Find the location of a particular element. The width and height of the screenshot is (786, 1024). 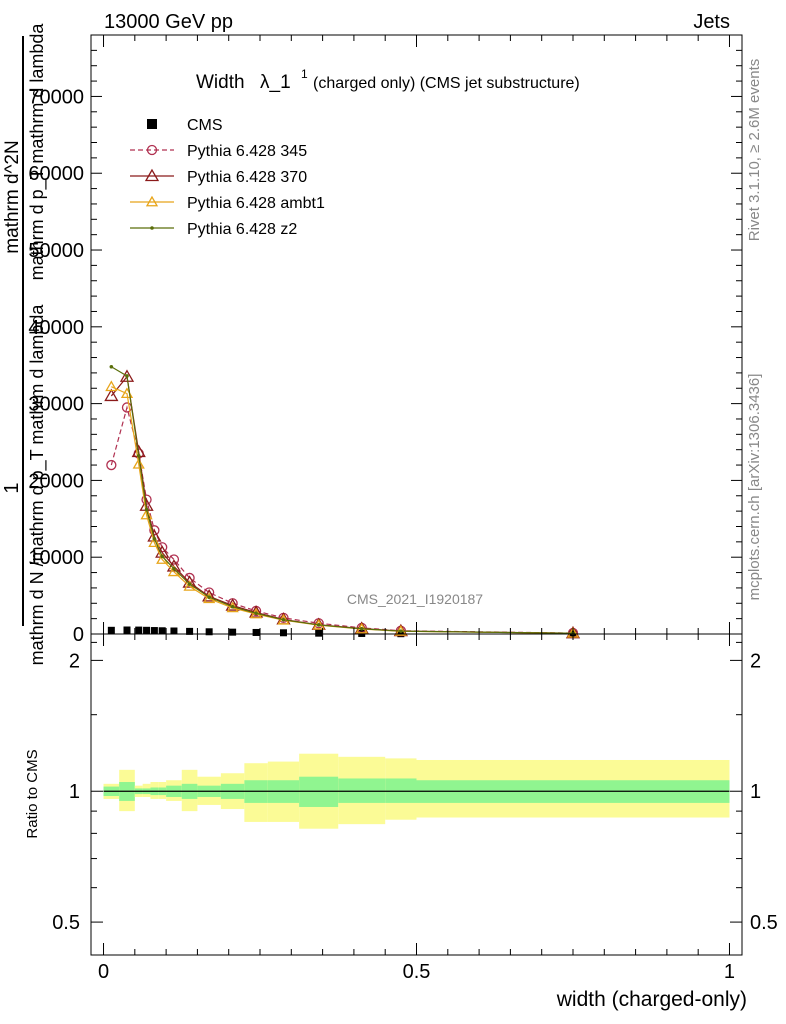

ratio-y-tick-label-left: 1 is located at coordinates (74, 792).